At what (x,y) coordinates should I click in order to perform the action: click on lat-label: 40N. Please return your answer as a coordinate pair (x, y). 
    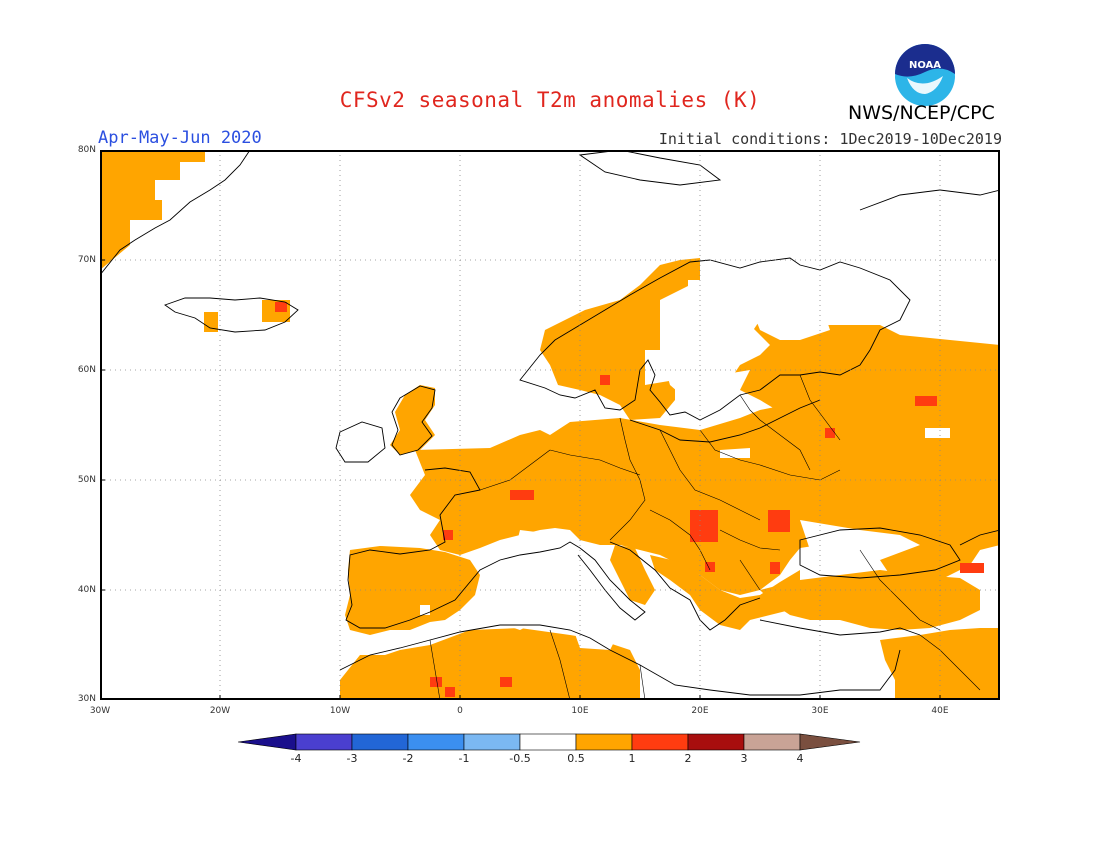
    Looking at the image, I should click on (86, 590).